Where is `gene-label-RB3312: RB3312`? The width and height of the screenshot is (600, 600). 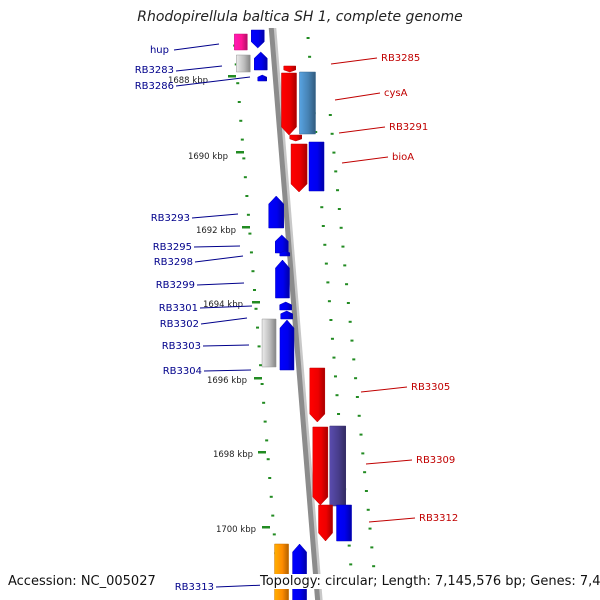
gene-label-RB3312: RB3312 is located at coordinates (438, 518).